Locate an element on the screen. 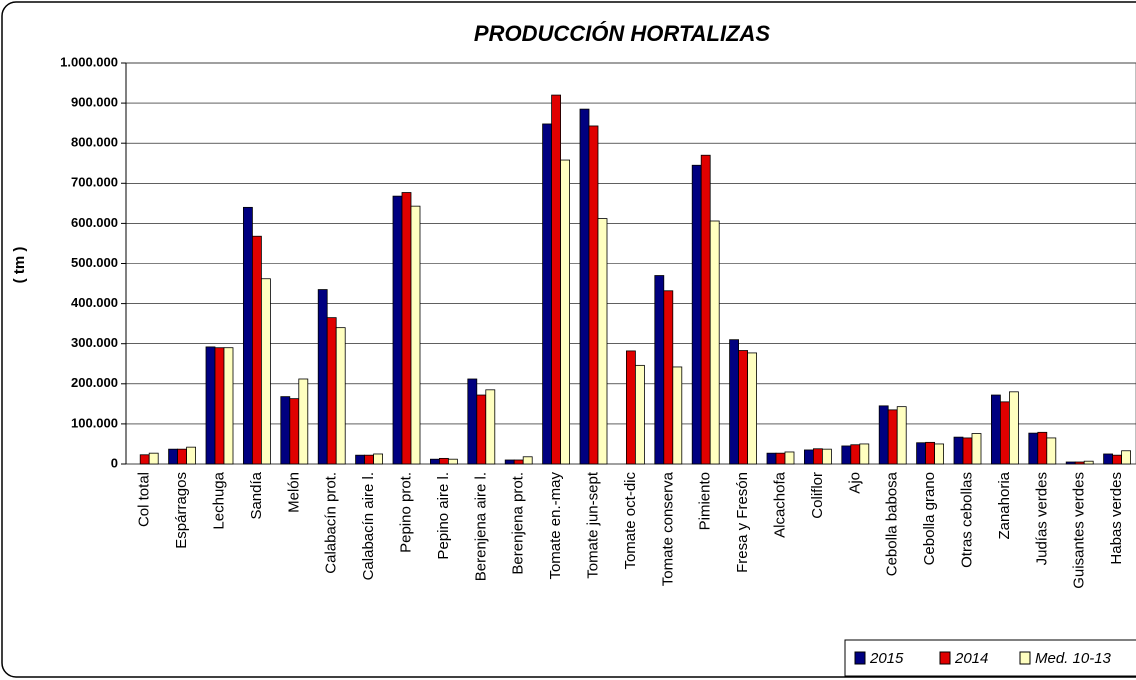 The width and height of the screenshot is (1136, 680). x-tick-label: Col total is located at coordinates (144, 499).